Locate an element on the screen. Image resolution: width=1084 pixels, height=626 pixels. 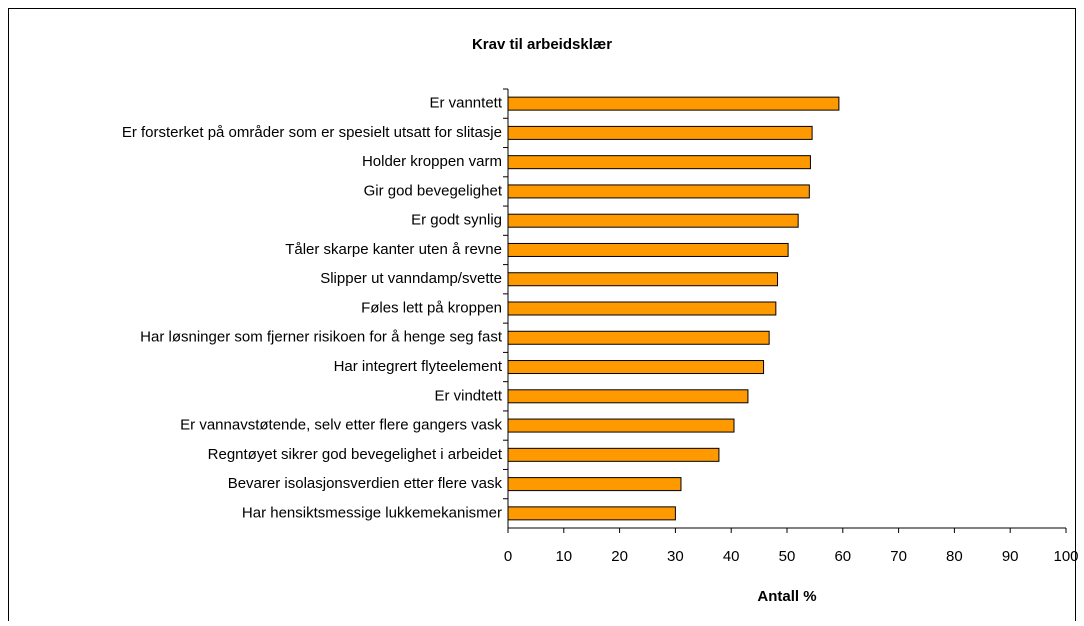
y-tick-label: Gir god bevegelighet is located at coordinates (433, 190).